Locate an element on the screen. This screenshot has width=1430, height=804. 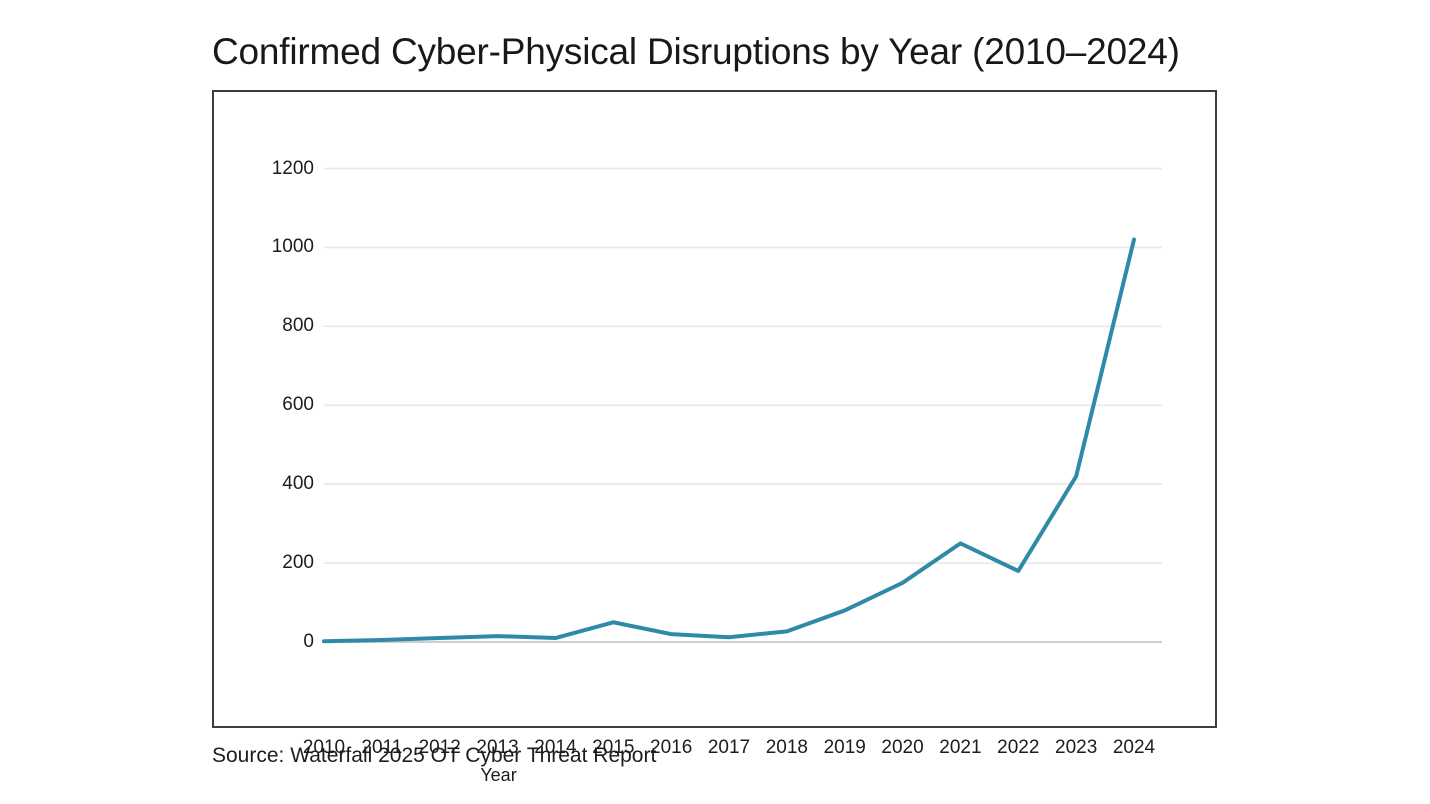
x-tick-label: 2015 is located at coordinates (613, 747).